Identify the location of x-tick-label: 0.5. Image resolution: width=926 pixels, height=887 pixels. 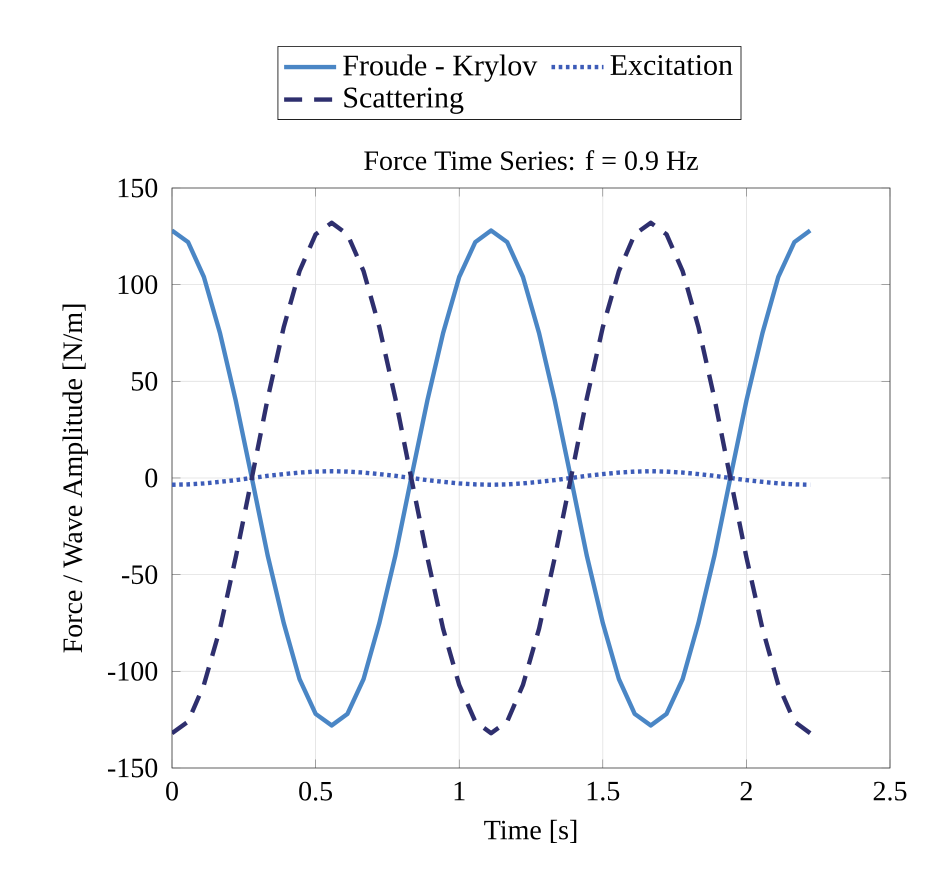
(315, 791).